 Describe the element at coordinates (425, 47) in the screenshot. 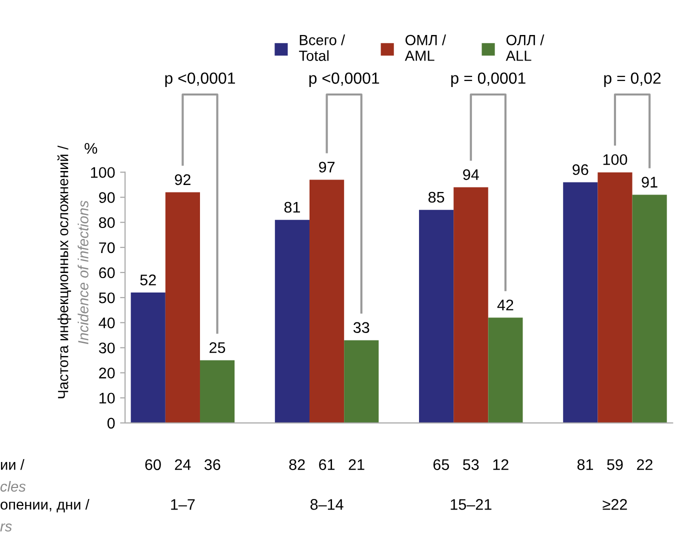

I see `legend-label: ОМЛ / AML` at that location.